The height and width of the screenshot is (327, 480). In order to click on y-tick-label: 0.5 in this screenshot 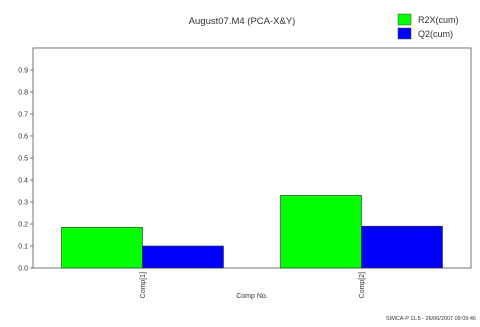, I will do `click(23, 159)`.